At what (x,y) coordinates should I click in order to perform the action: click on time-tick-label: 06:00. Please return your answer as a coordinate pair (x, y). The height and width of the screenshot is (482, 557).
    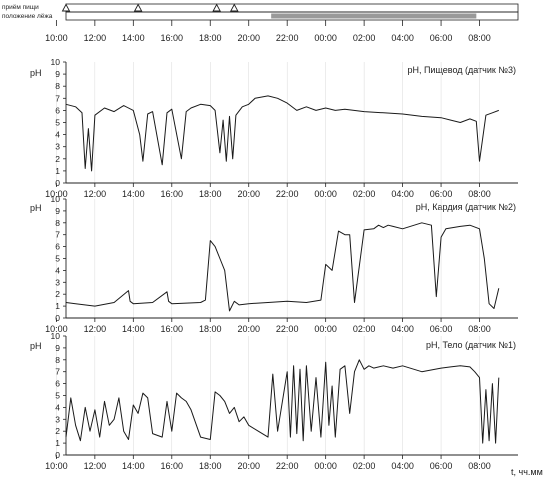
    Looking at the image, I should click on (441, 38).